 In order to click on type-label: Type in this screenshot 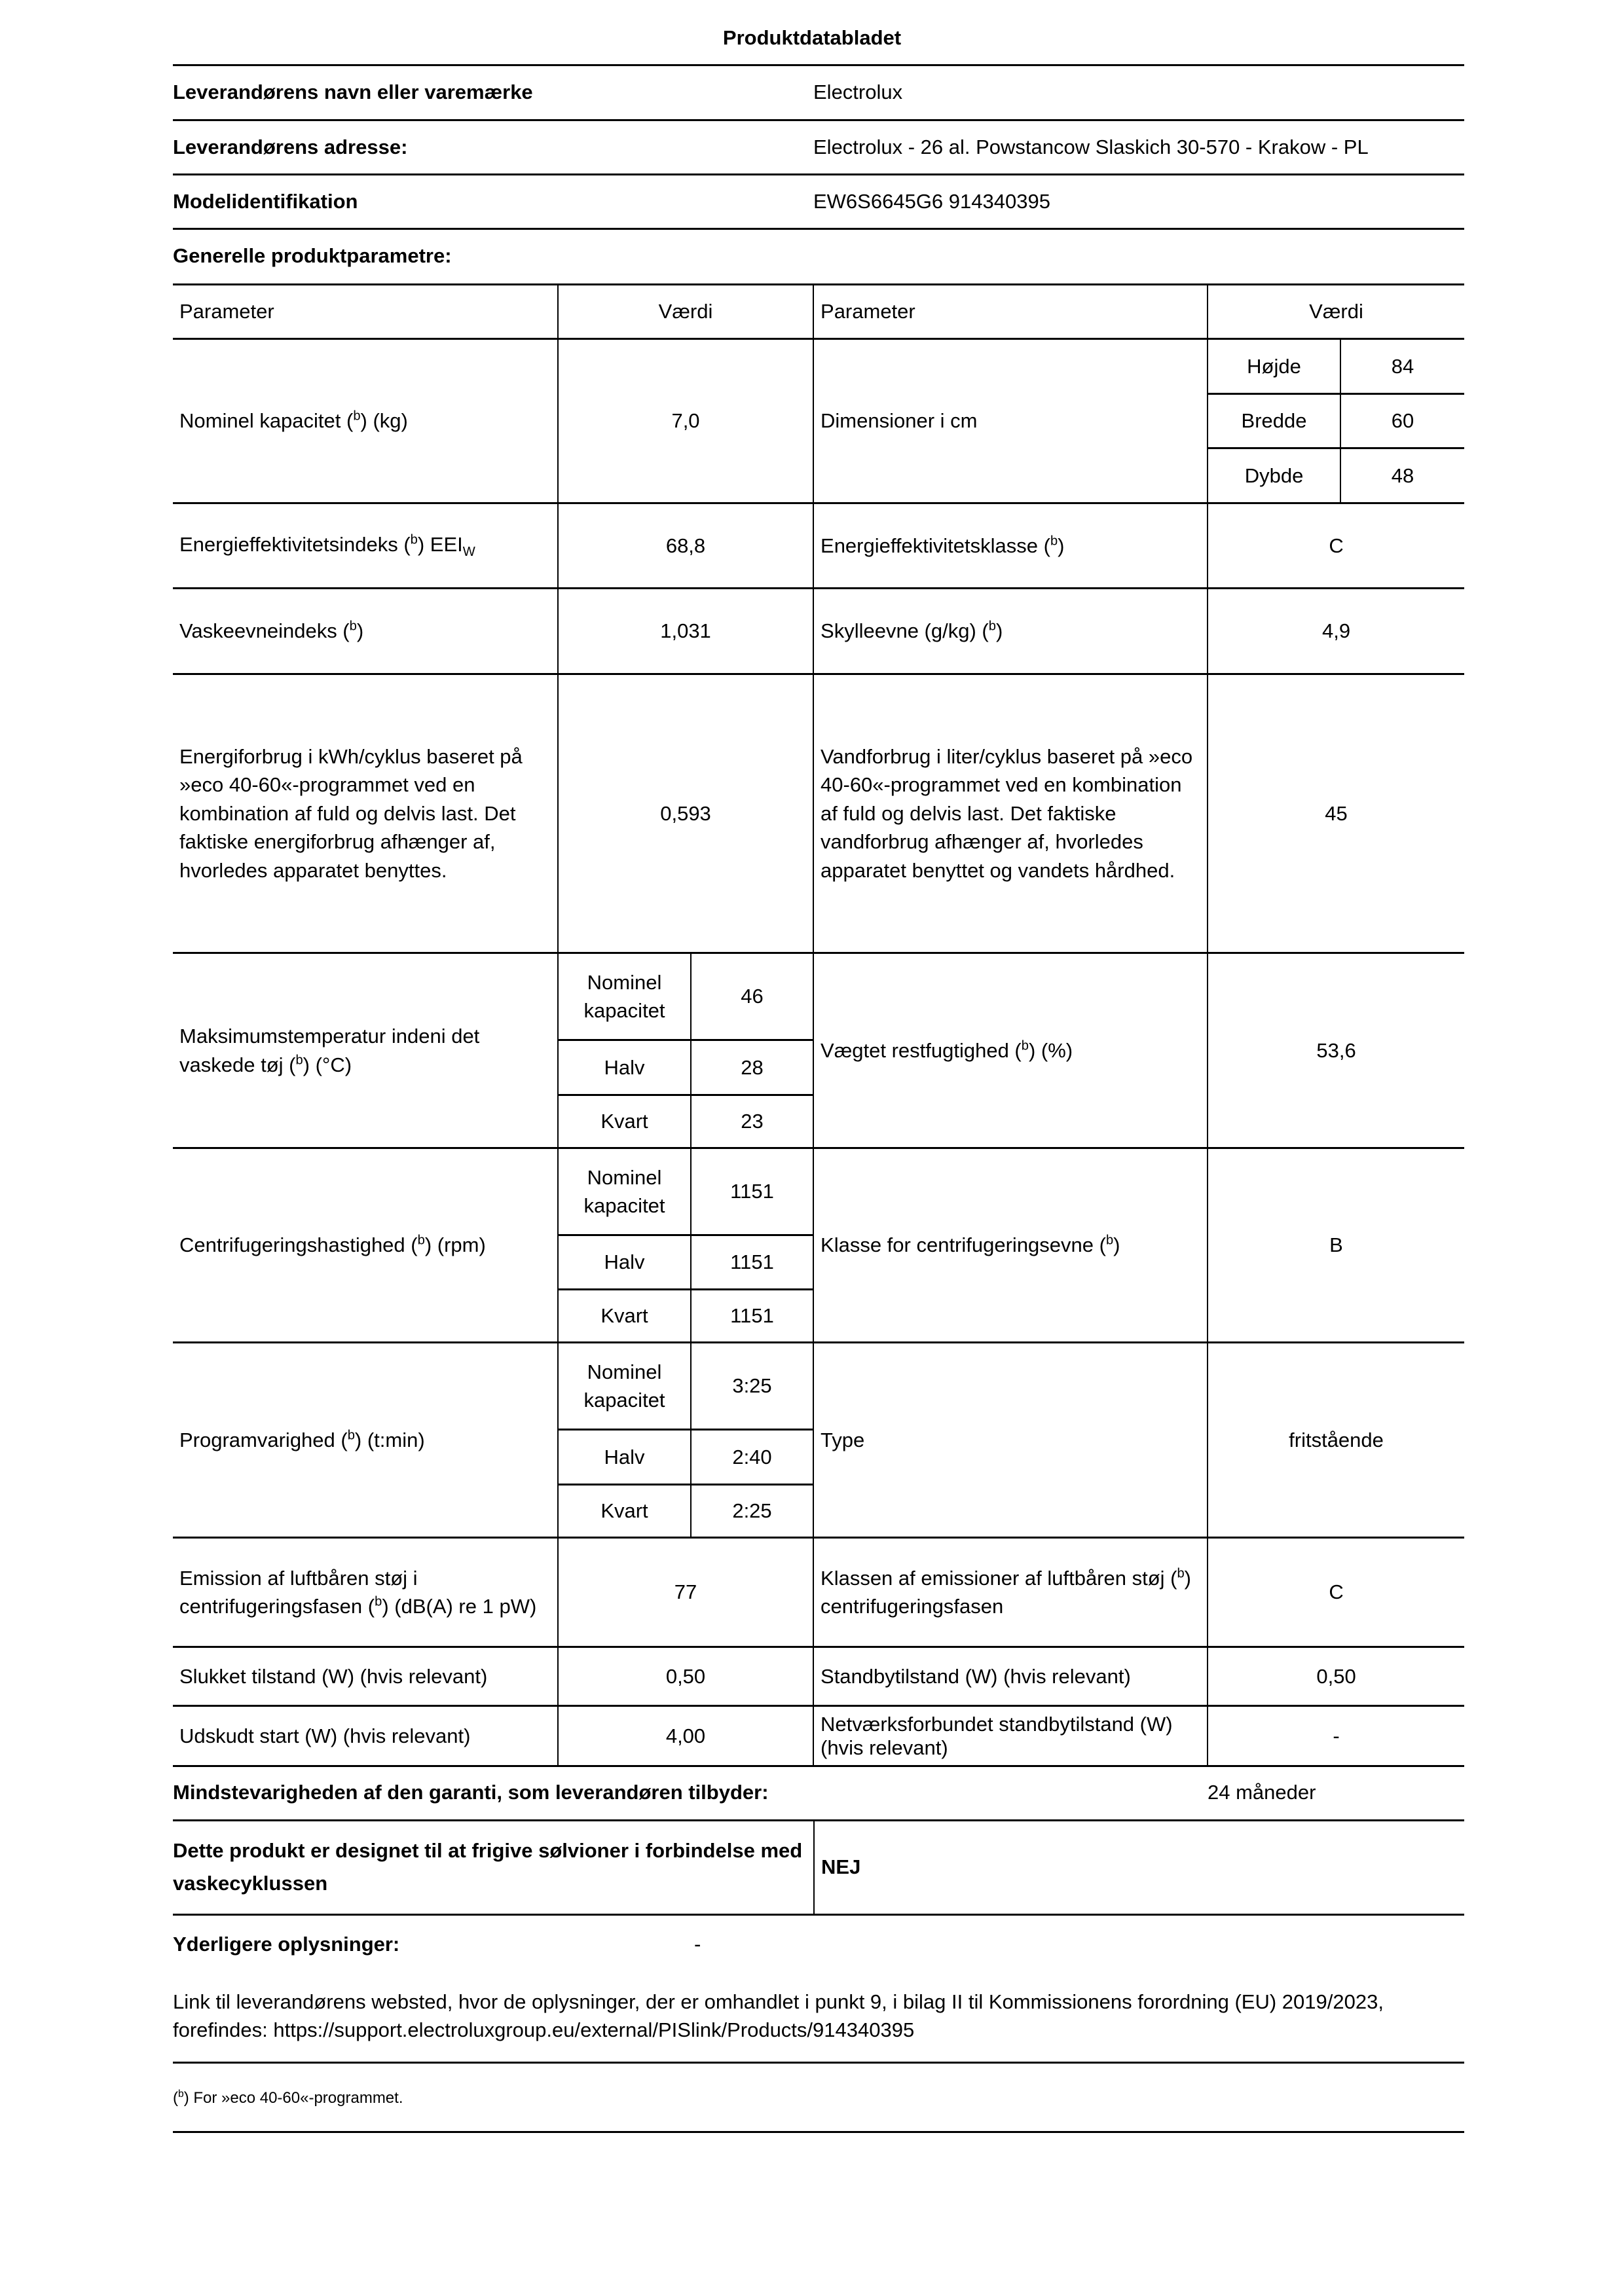, I will do `click(1011, 1440)`.